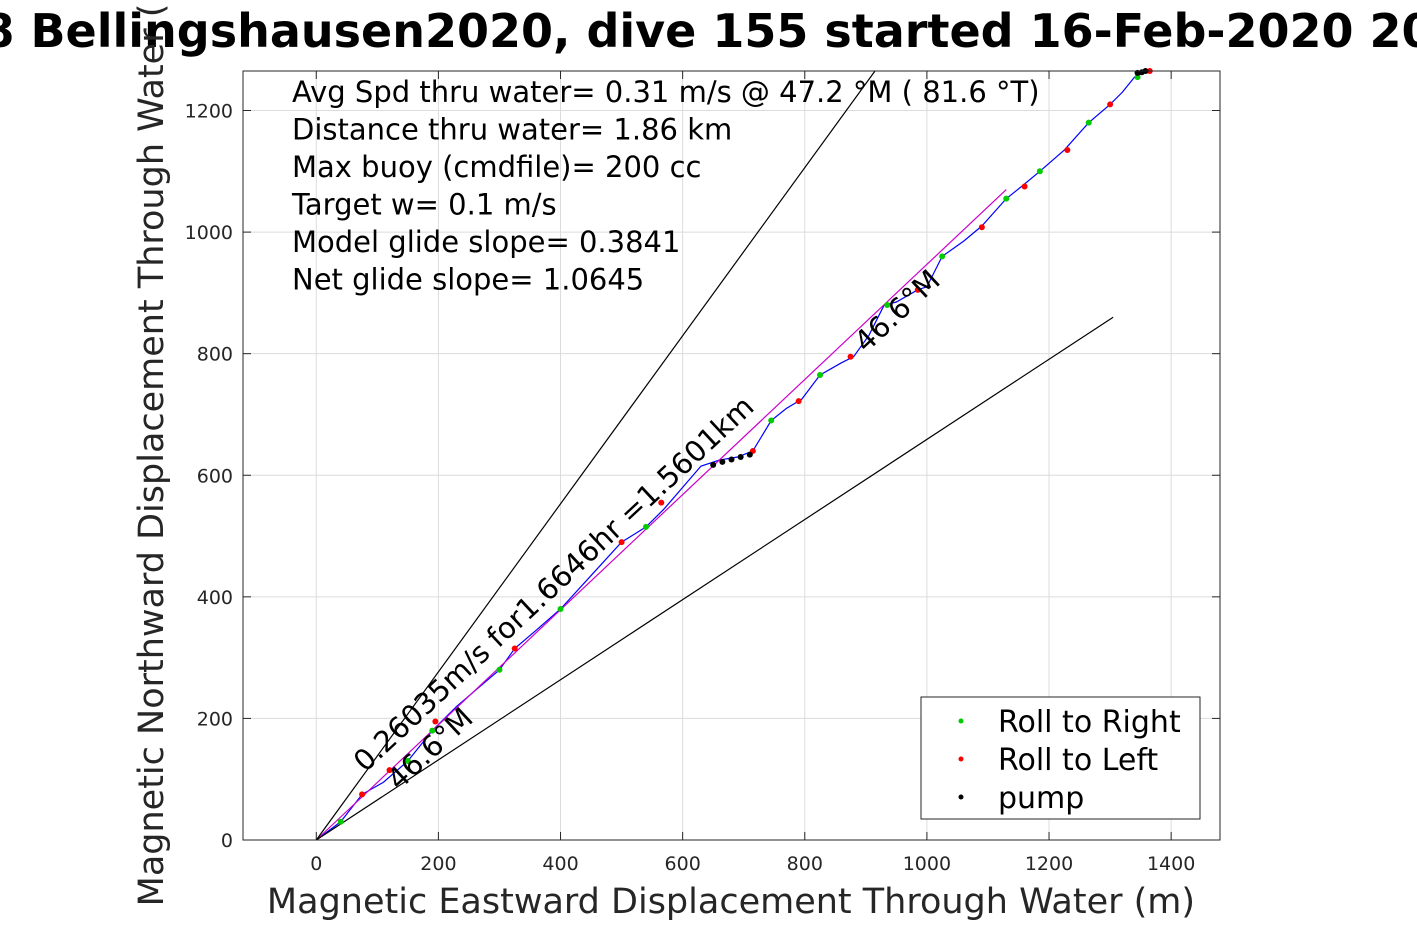 The width and height of the screenshot is (1417, 945). Describe the element at coordinates (1041, 798) in the screenshot. I see `legend-label: pump` at that location.